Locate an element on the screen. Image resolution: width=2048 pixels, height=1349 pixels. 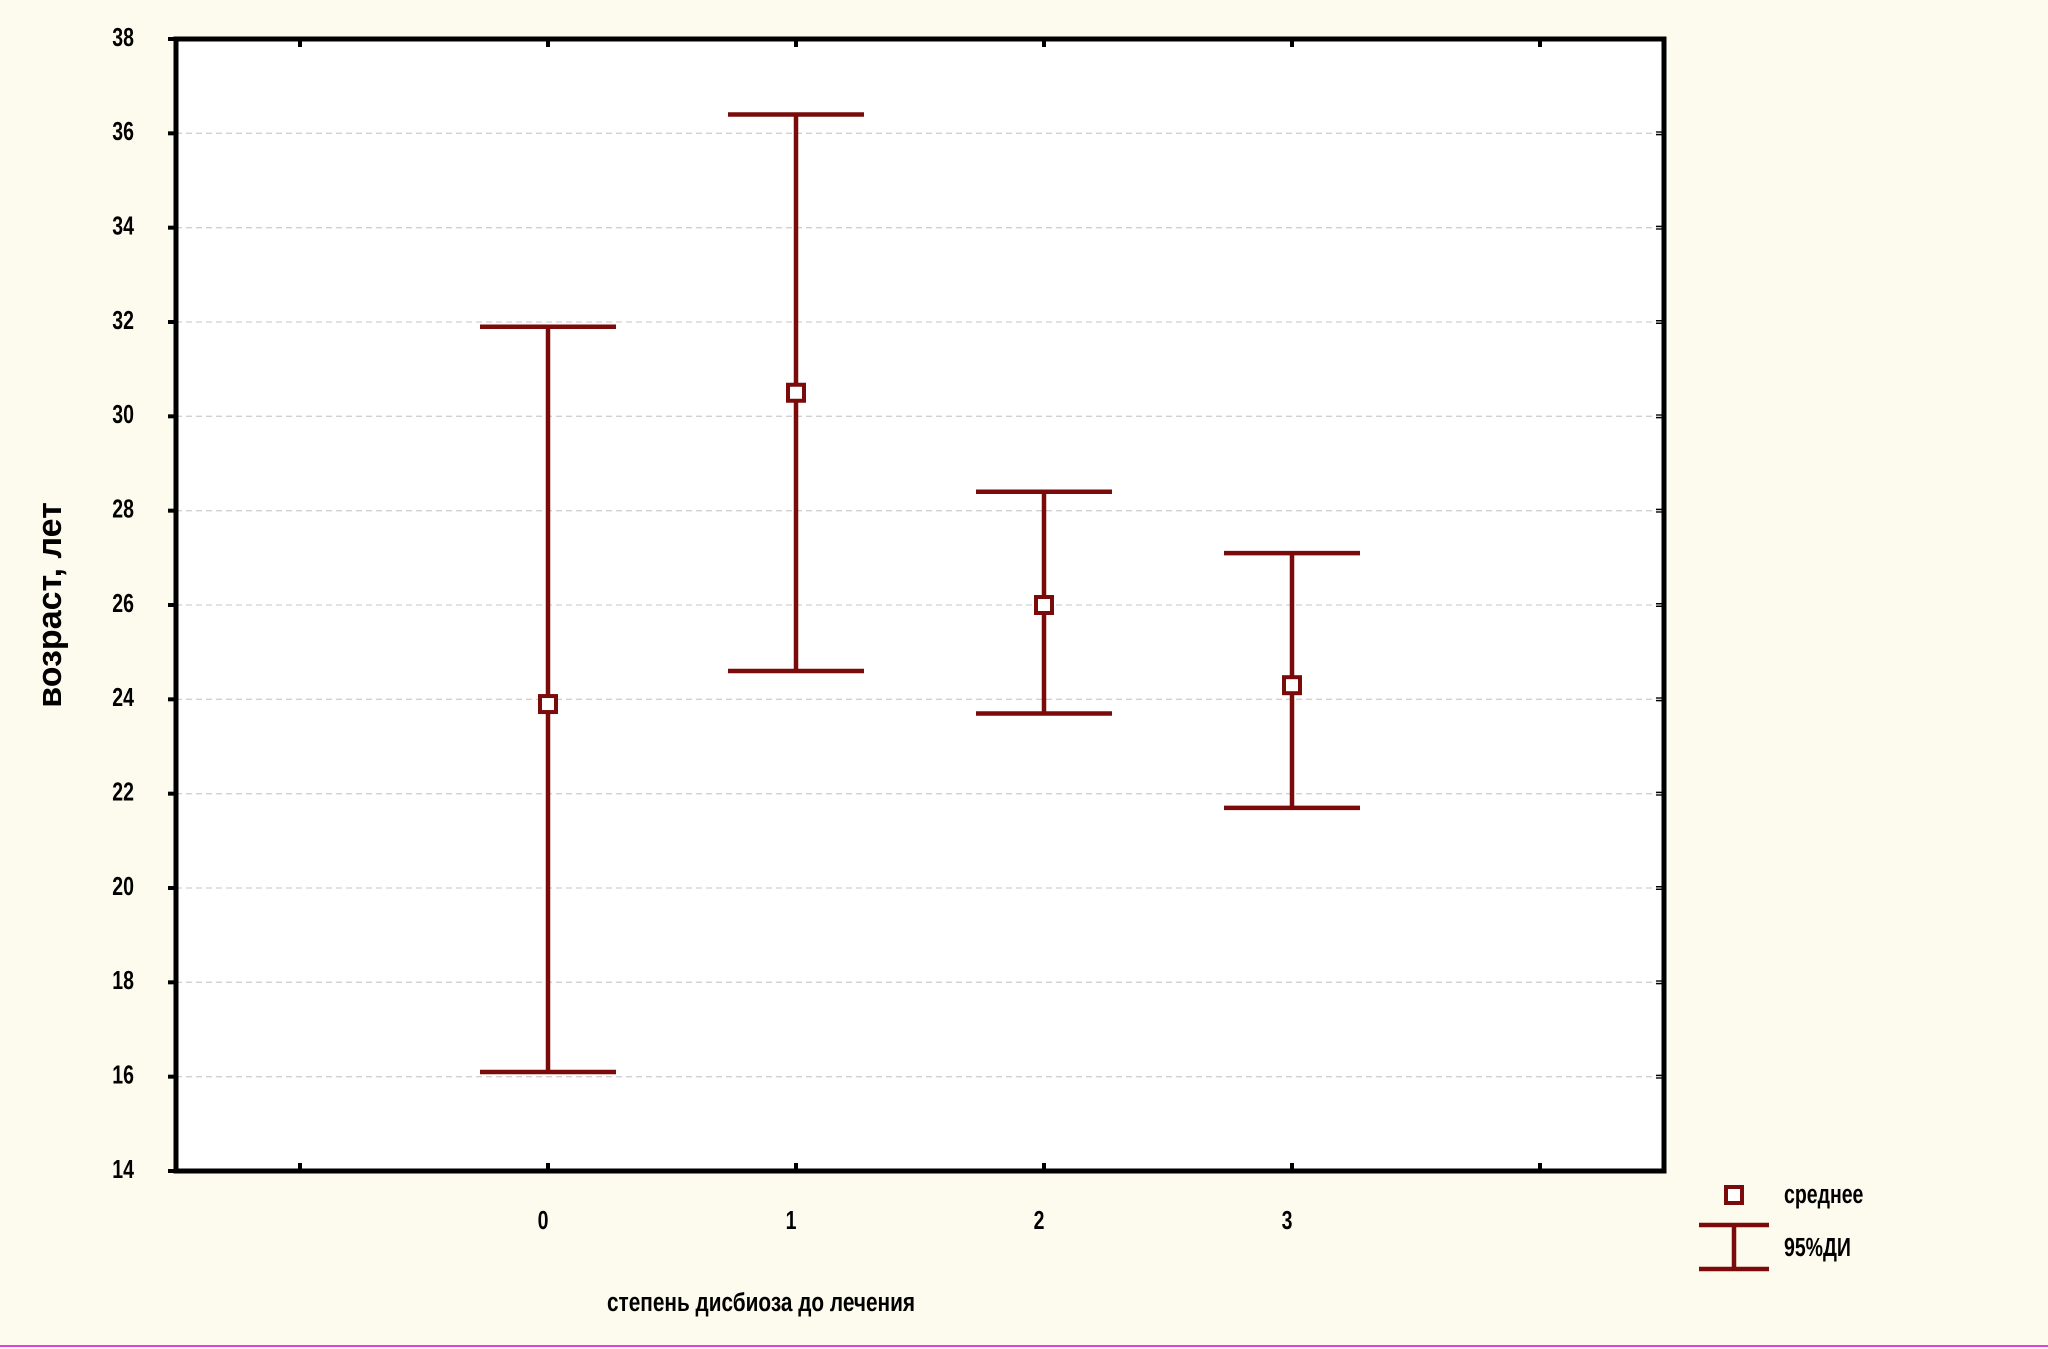
x-tick-label: 2 is located at coordinates (1039, 1219).